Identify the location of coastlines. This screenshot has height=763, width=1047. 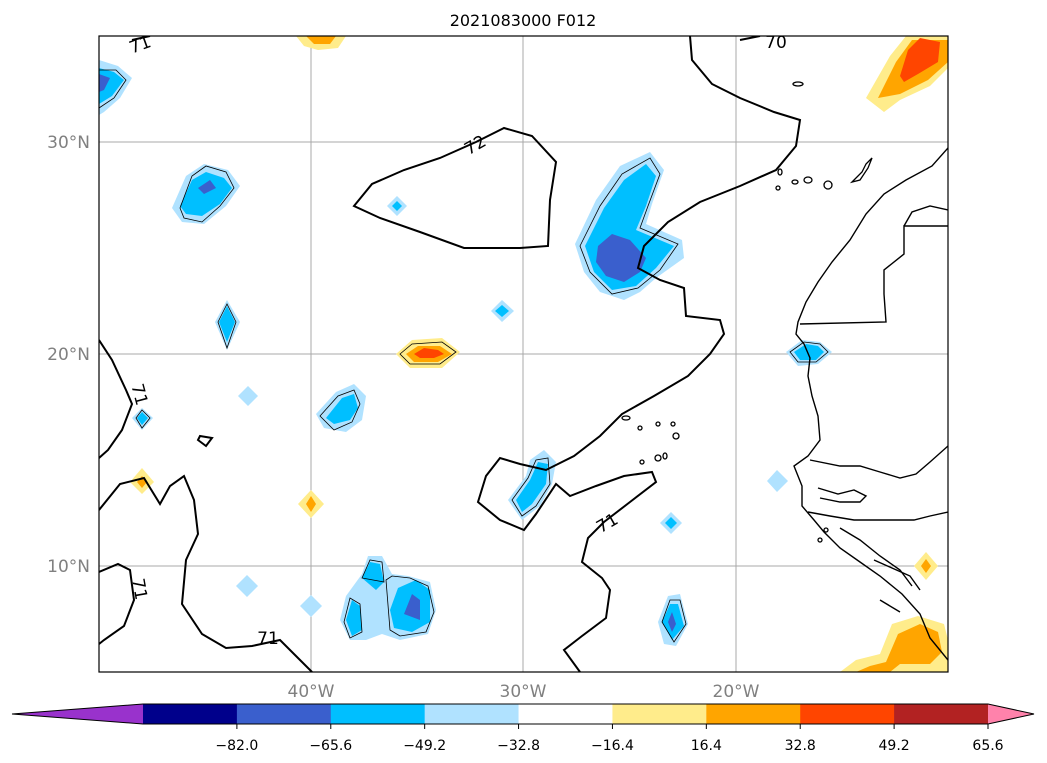
(870, 404).